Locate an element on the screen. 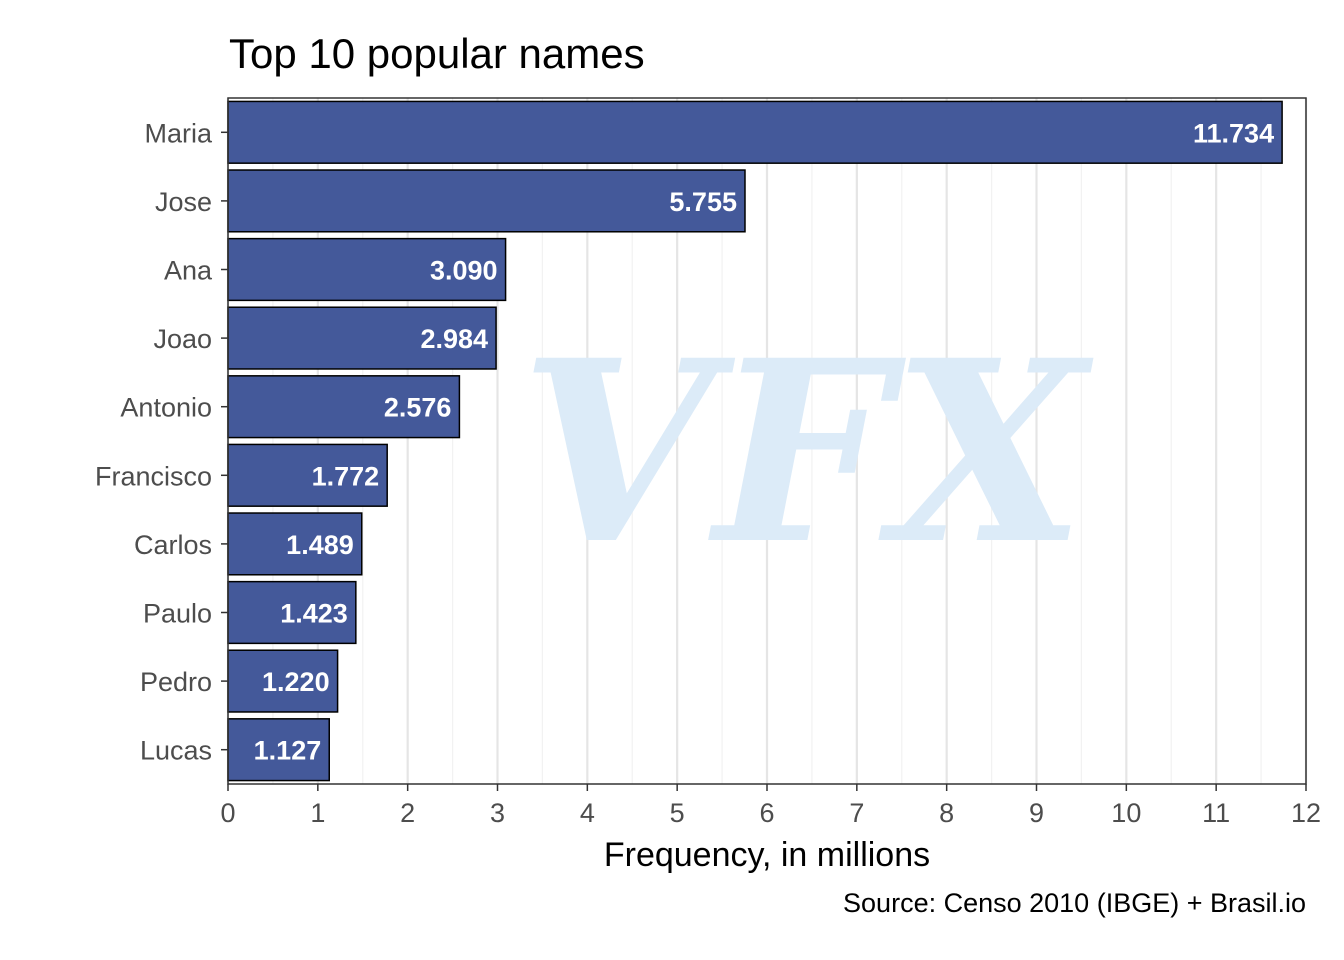 The image size is (1344, 960). bar-value-label: 2.984 is located at coordinates (454, 339).